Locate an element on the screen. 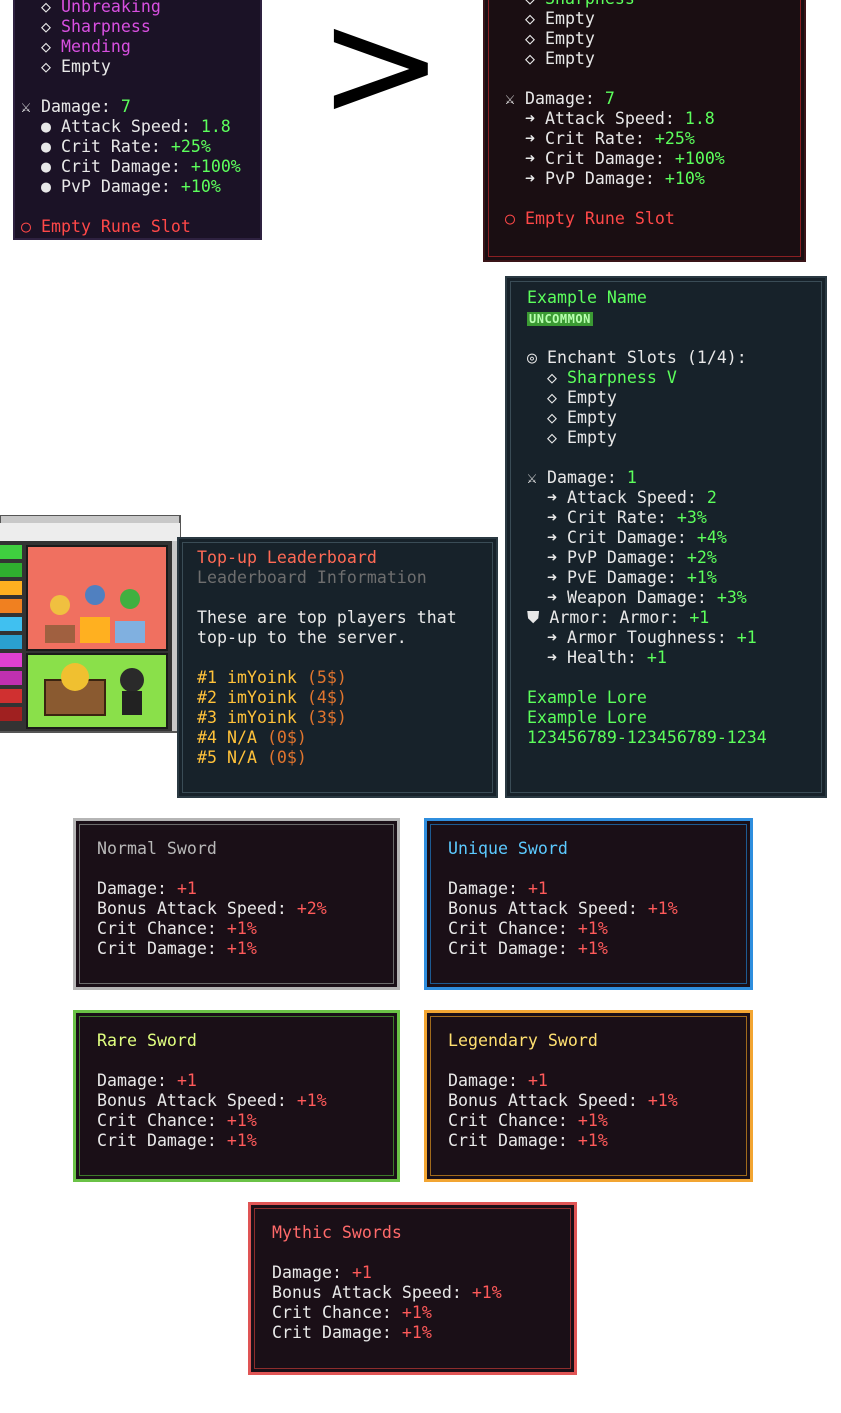 This screenshot has height=1413, width=841. tooltip-line: ● Attack Speed: 1.8 is located at coordinates (140, 127).